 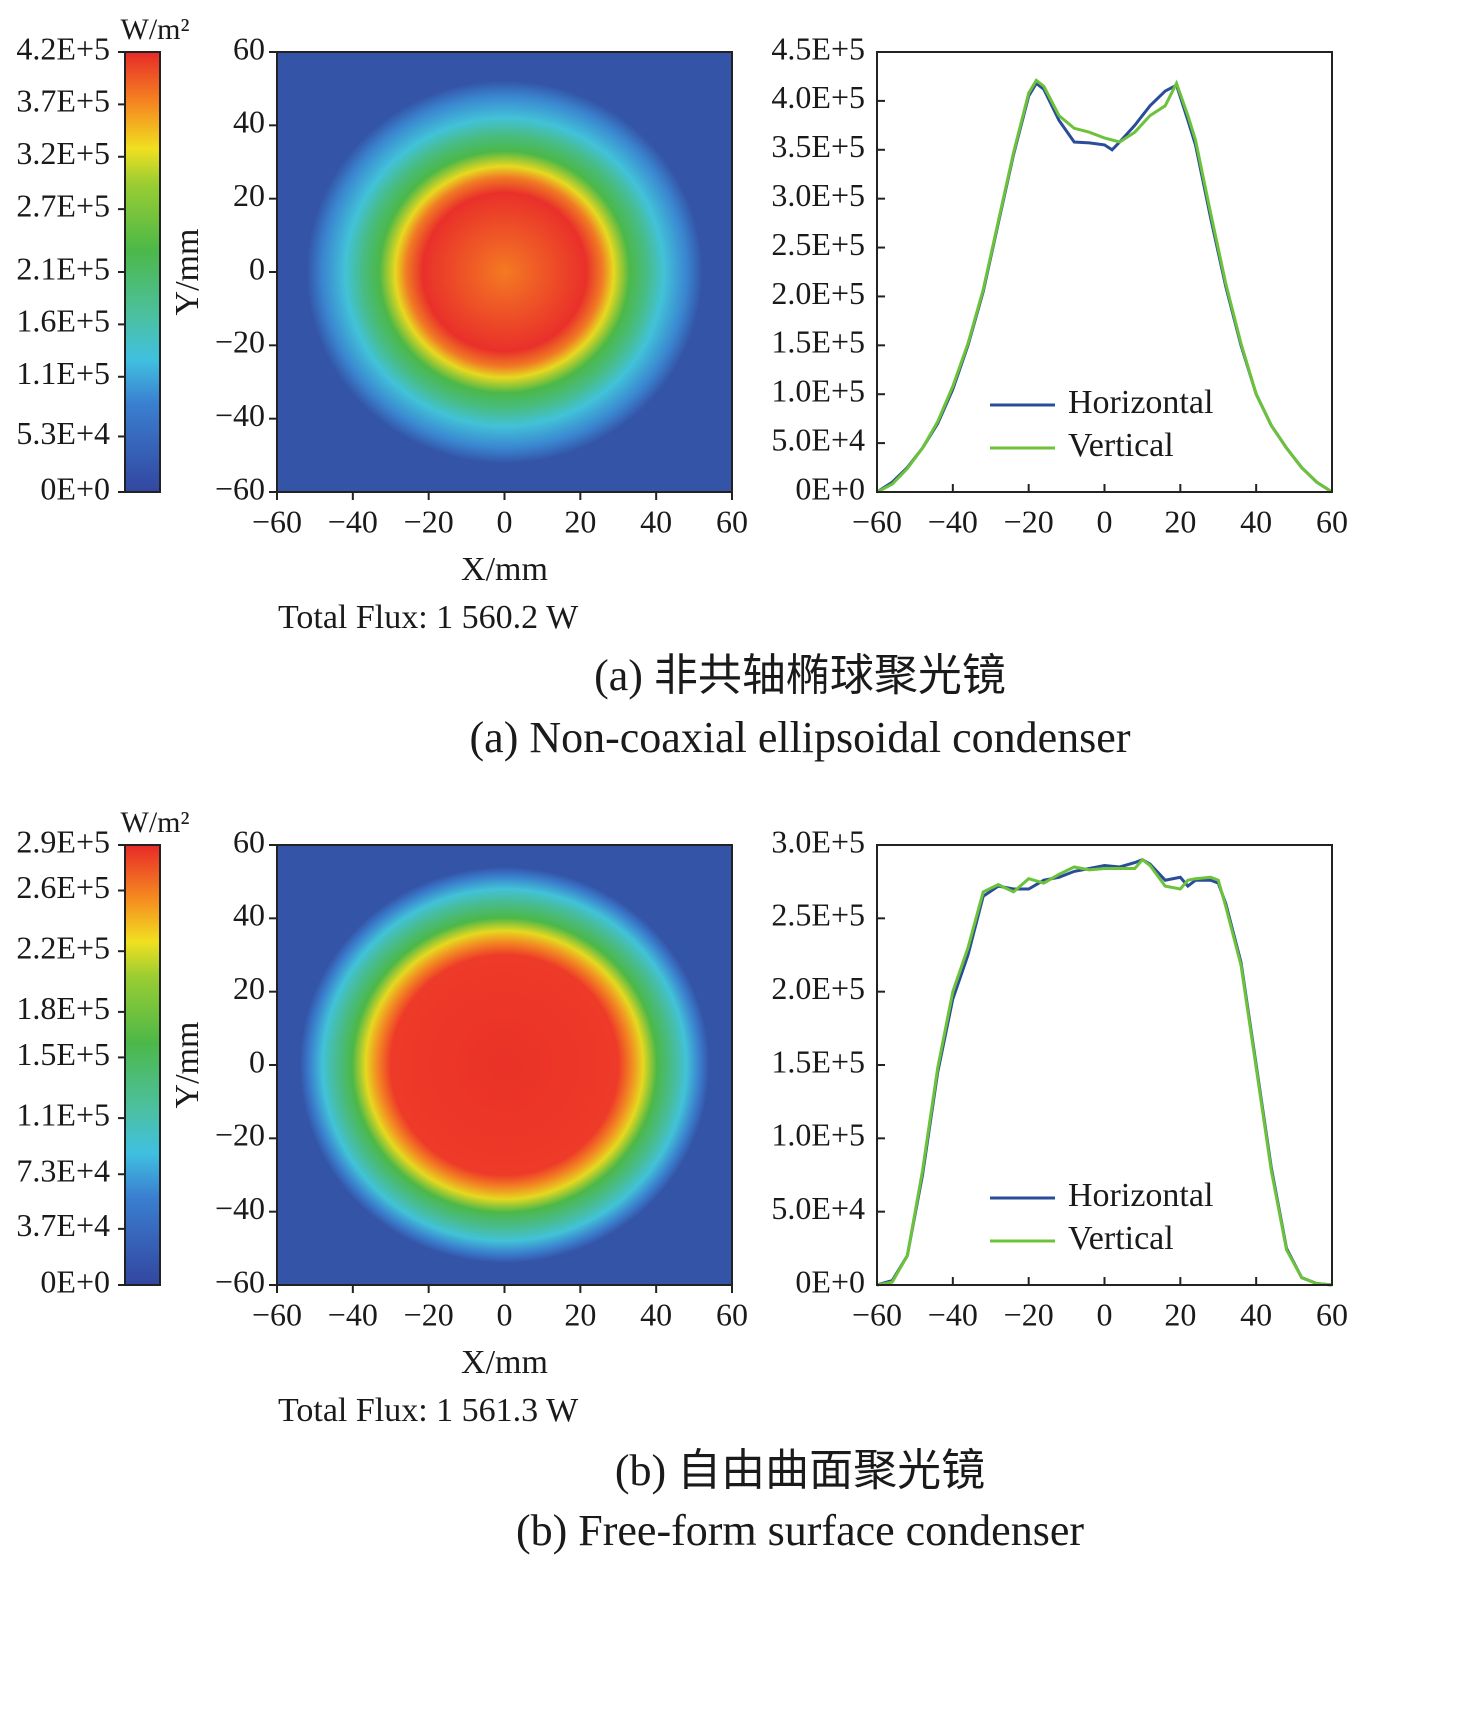 I want to click on colorbar-tick-label: 5.3E+4, so click(x=63, y=433).